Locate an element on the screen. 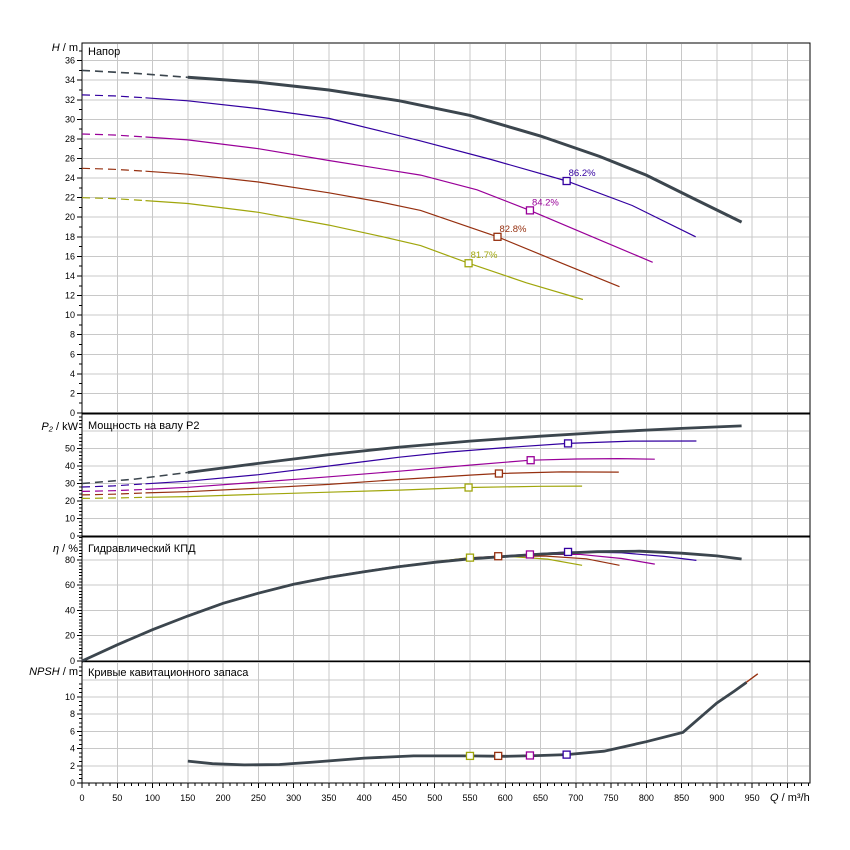  curve-head-selected-extrapolated is located at coordinates (134, 74).